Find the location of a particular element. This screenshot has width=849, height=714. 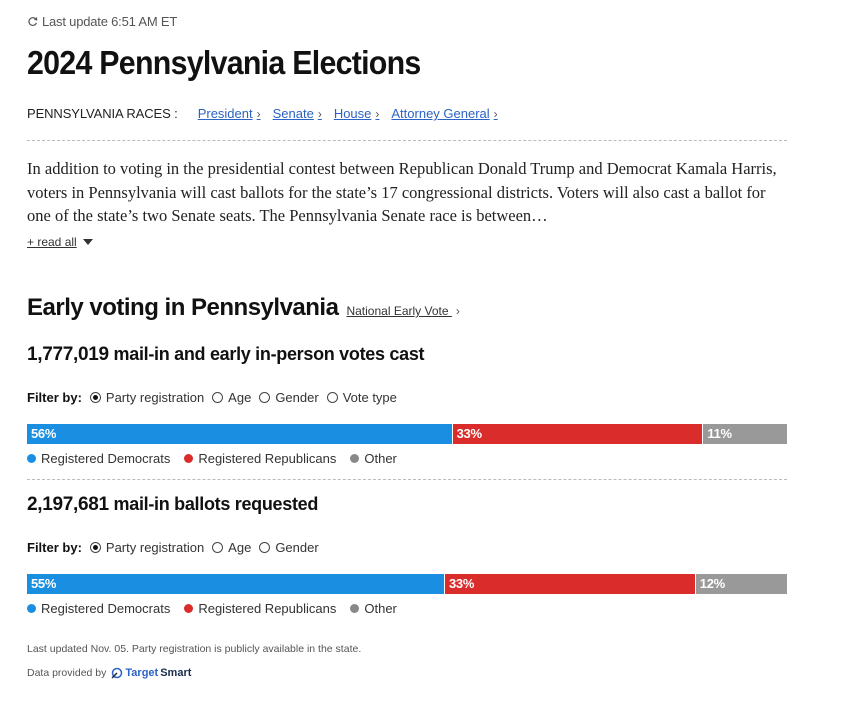

provided-by-label: Data provided by is located at coordinates (67, 673).